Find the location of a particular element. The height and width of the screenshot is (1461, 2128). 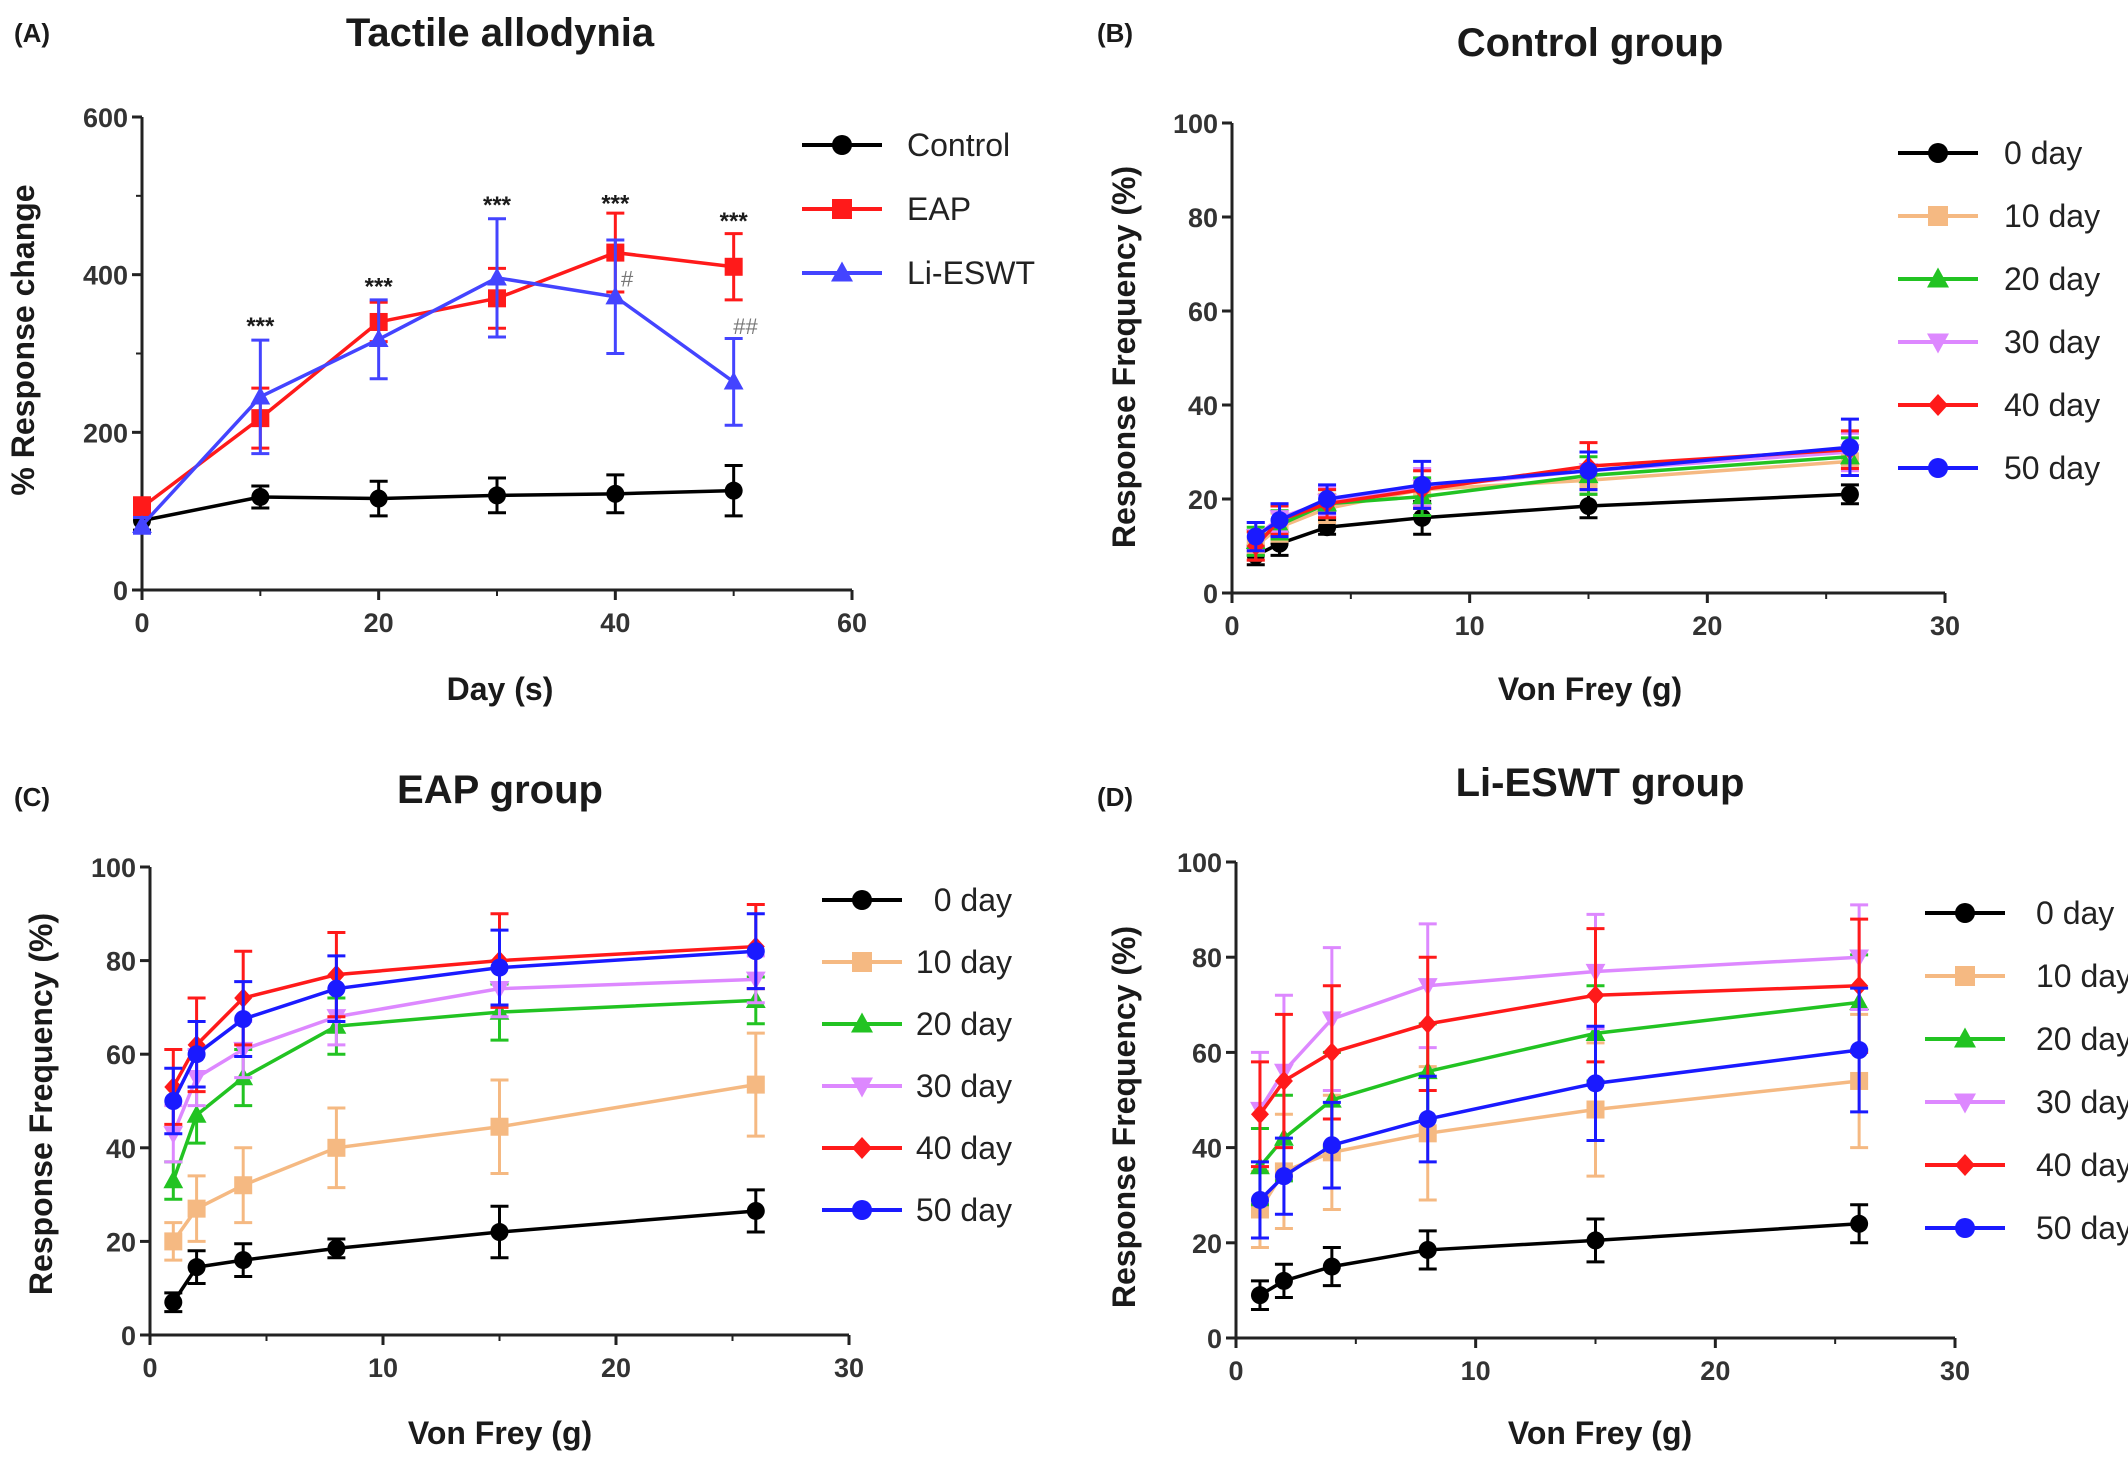

legend-label: EAP is located at coordinates (939, 209).